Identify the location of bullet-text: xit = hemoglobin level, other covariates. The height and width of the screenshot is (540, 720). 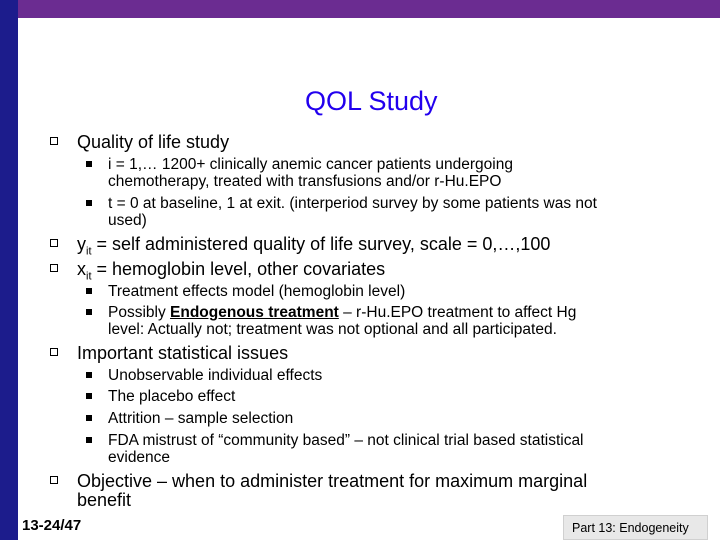
(231, 273).